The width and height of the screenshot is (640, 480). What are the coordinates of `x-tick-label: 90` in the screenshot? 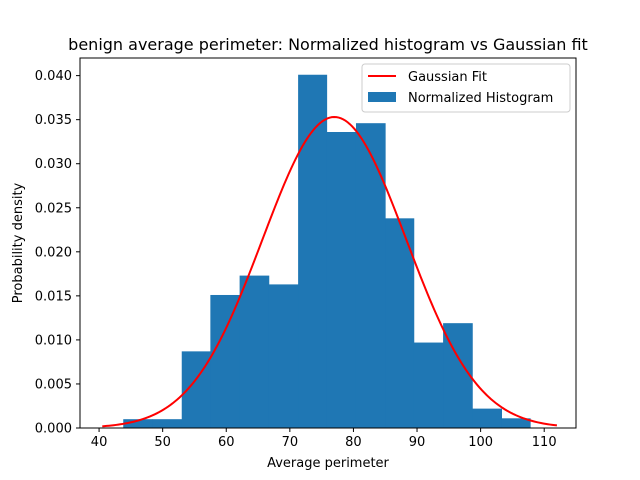 It's located at (417, 442).